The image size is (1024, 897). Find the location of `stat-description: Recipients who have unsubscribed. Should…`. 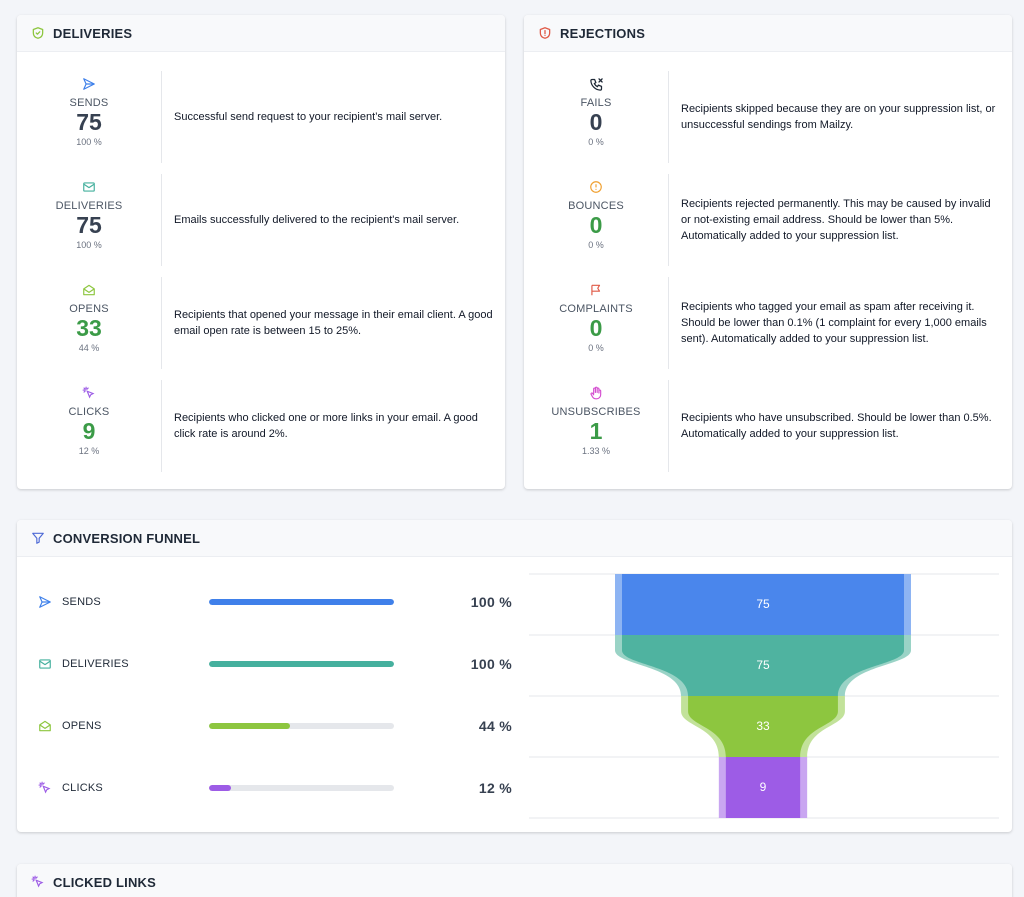

stat-description: Recipients who have unsubscribed. Should… is located at coordinates (836, 426).